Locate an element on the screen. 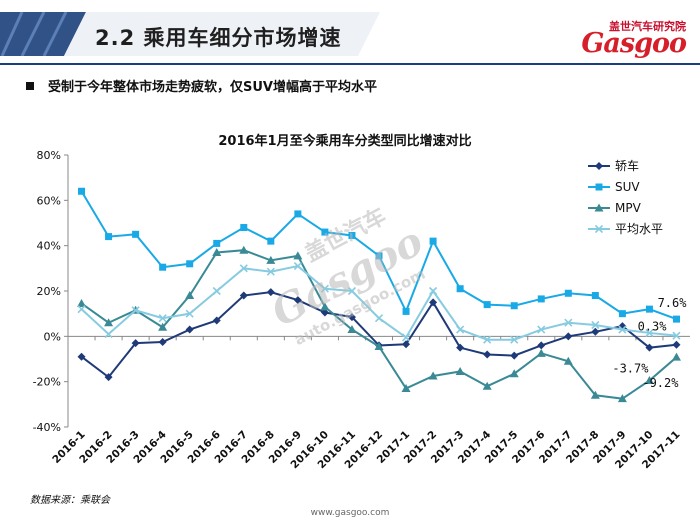  header-stripes is located at coordinates (43, 34).